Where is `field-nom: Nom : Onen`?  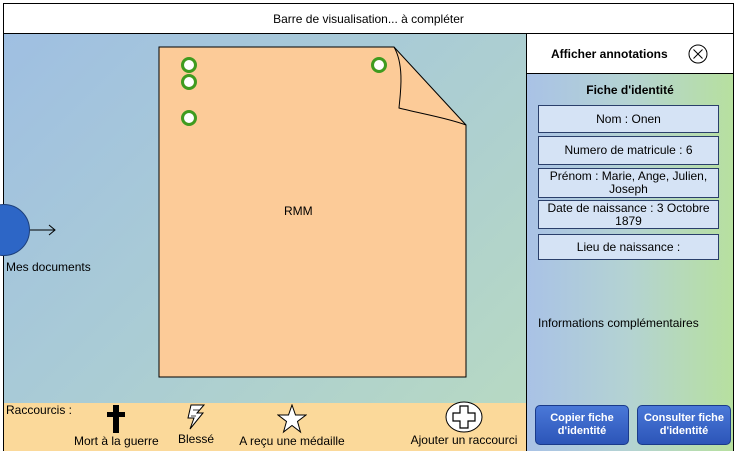
field-nom: Nom : Onen is located at coordinates (628, 119).